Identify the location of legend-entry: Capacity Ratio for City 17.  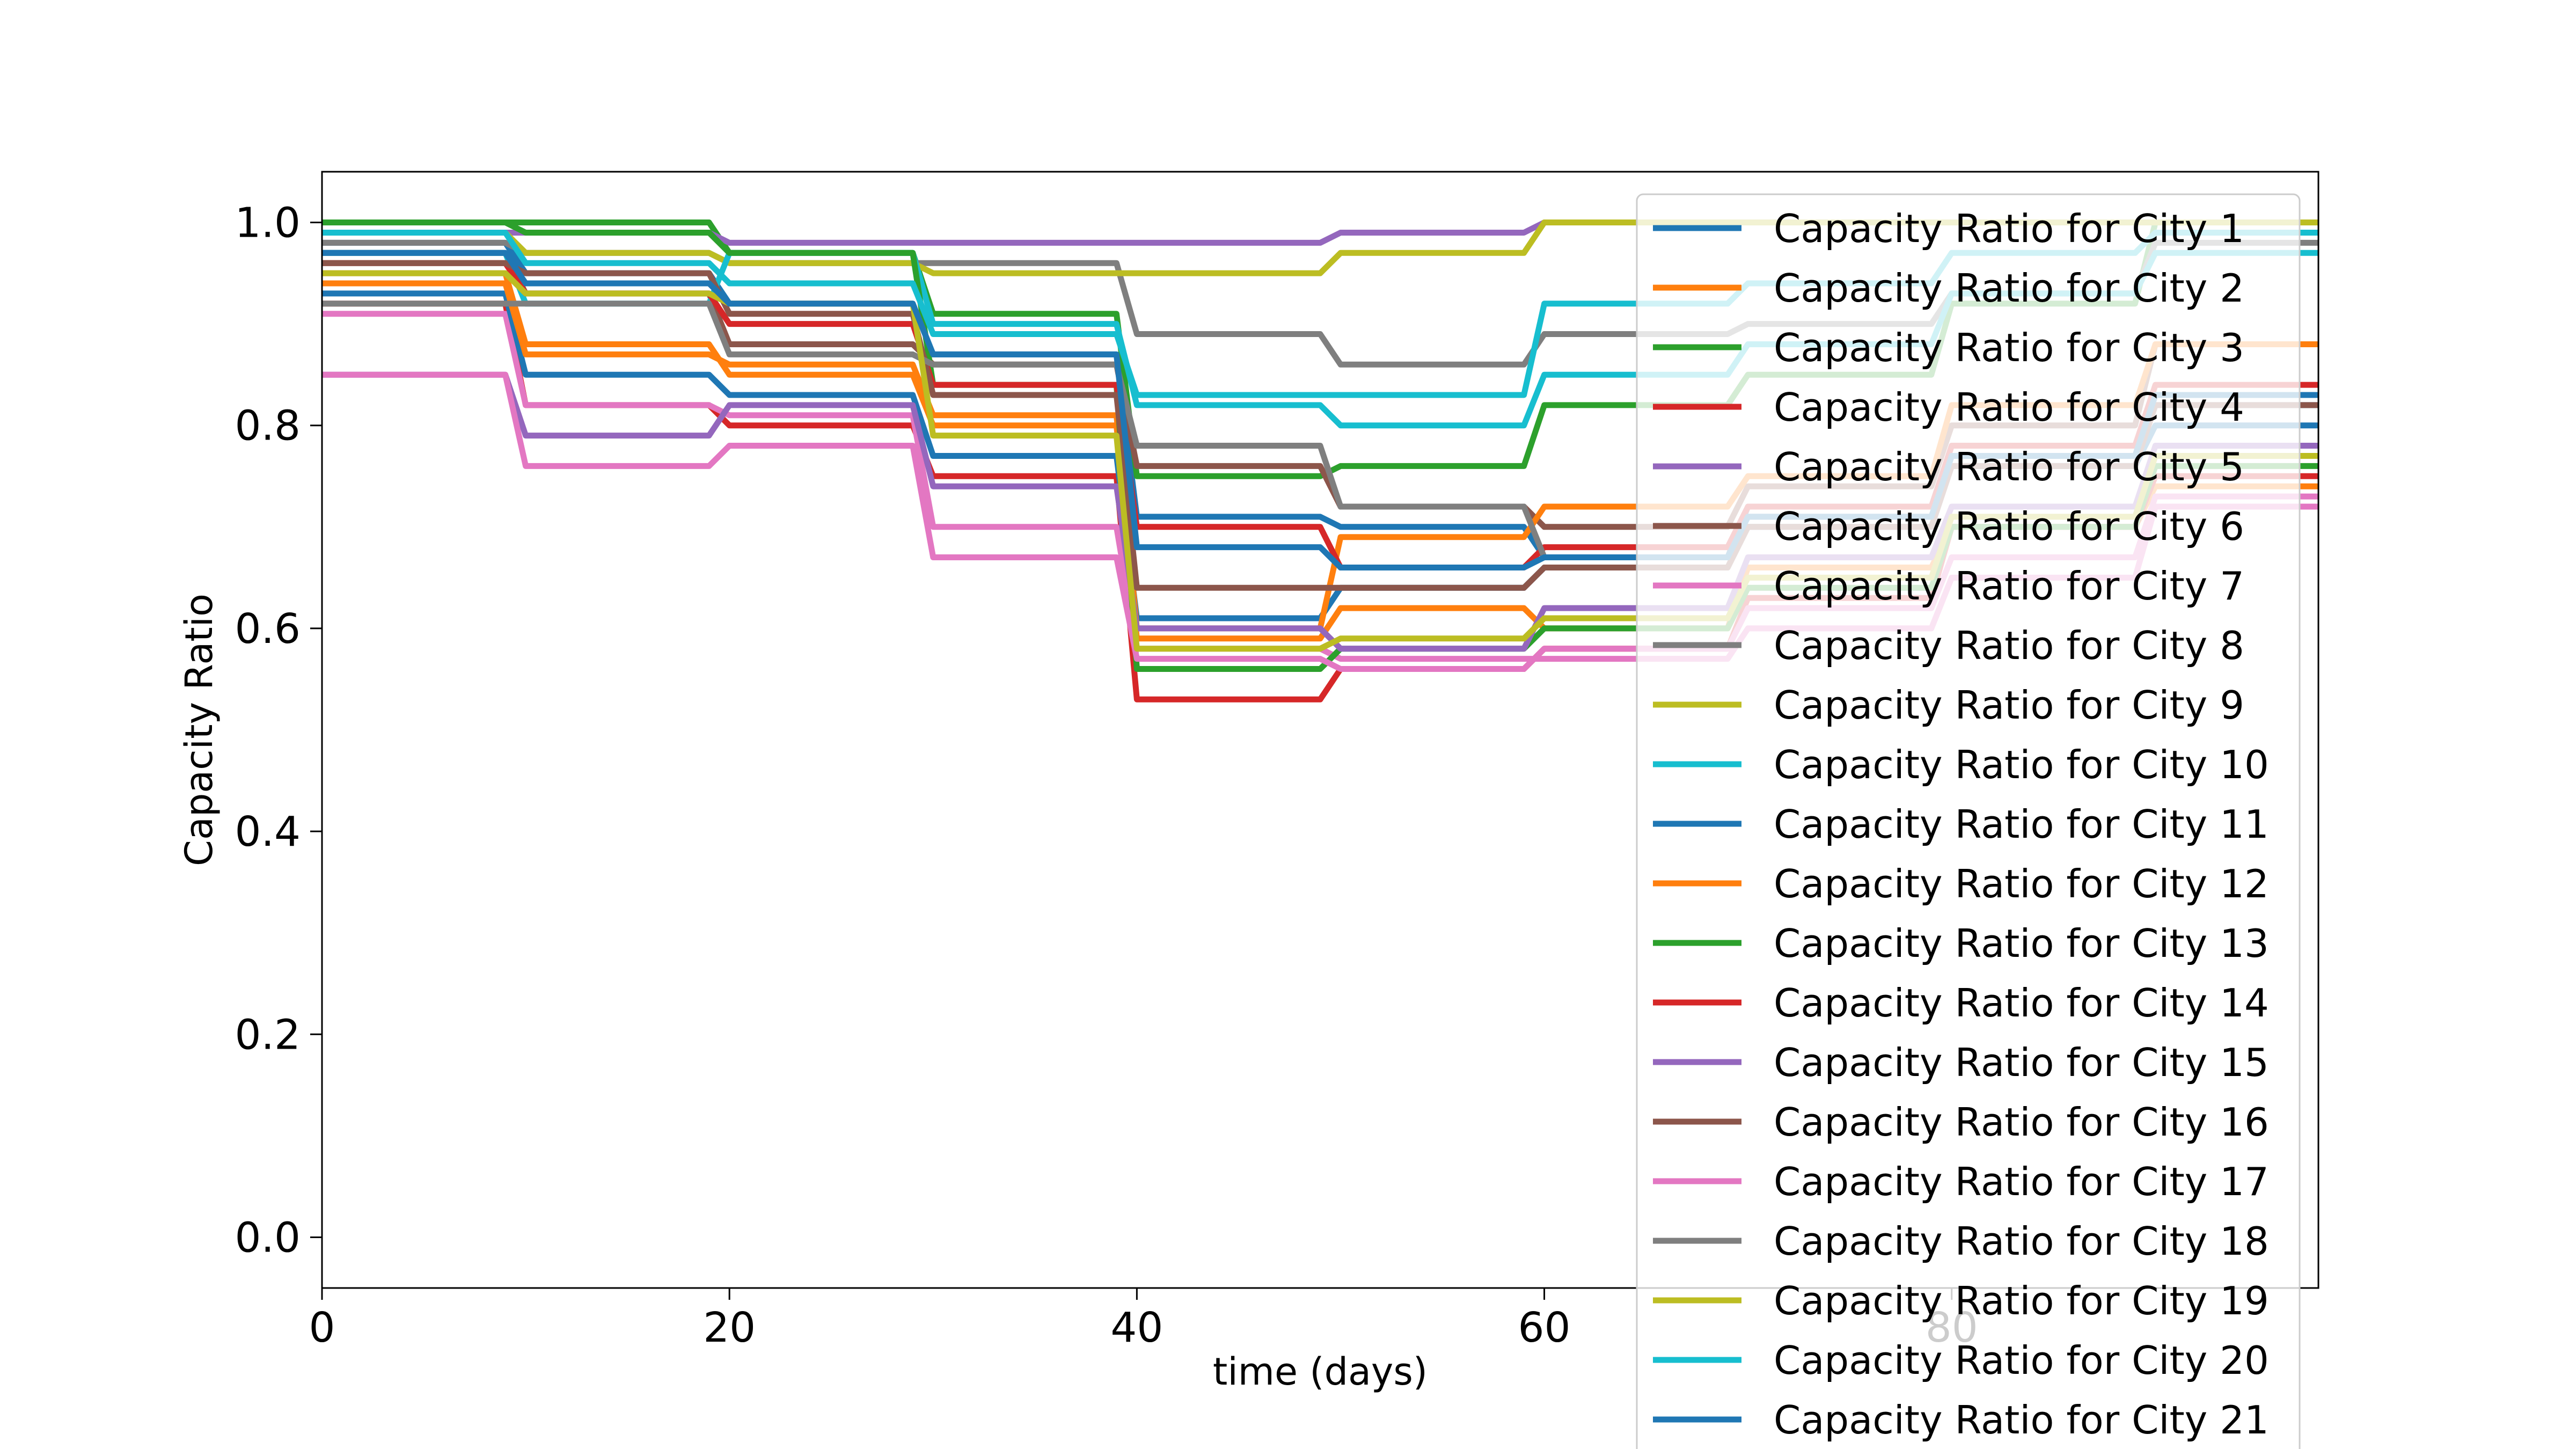
(1961, 1181).